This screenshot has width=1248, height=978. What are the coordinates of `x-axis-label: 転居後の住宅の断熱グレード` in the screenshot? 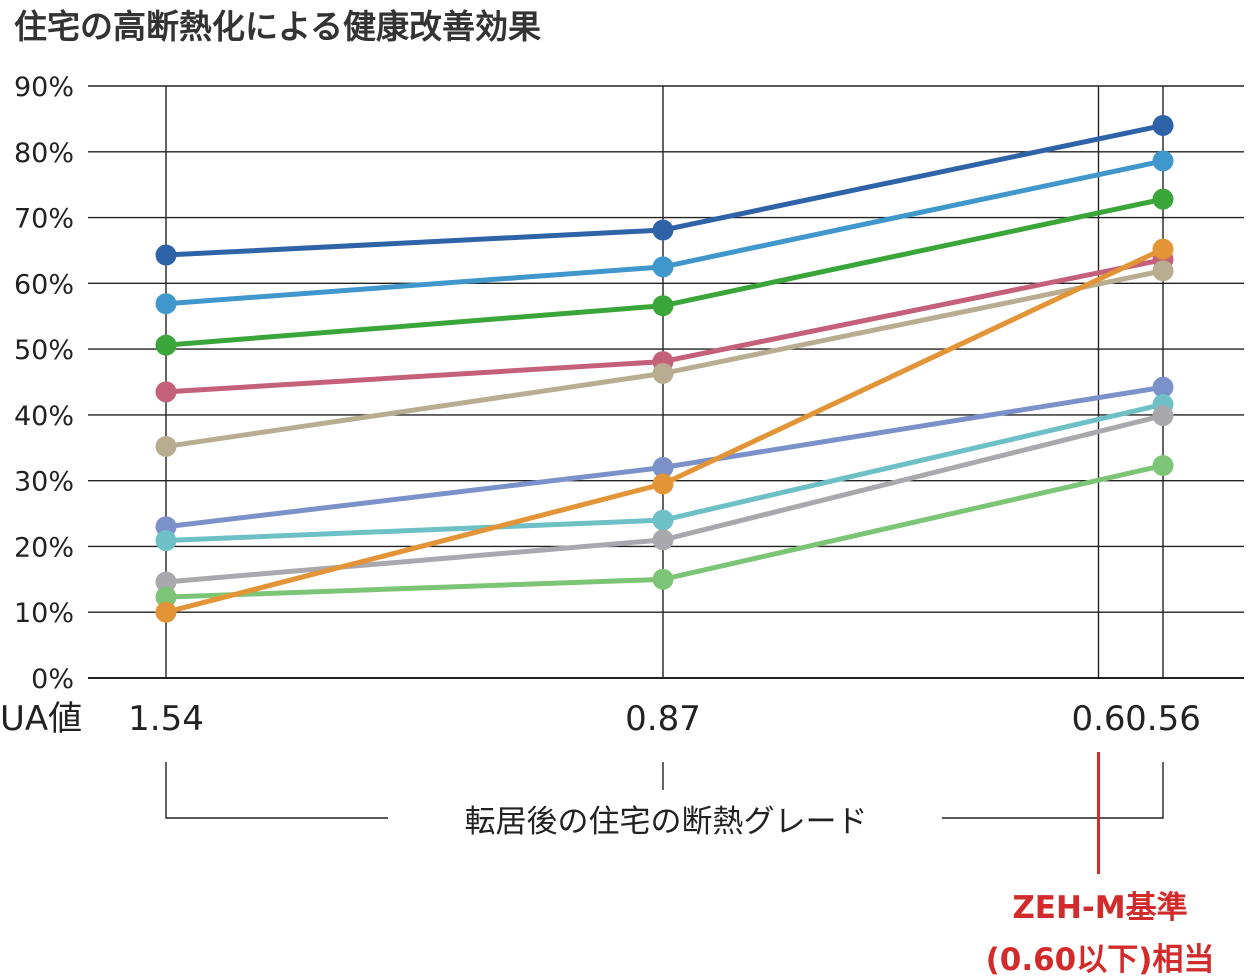 It's located at (666, 822).